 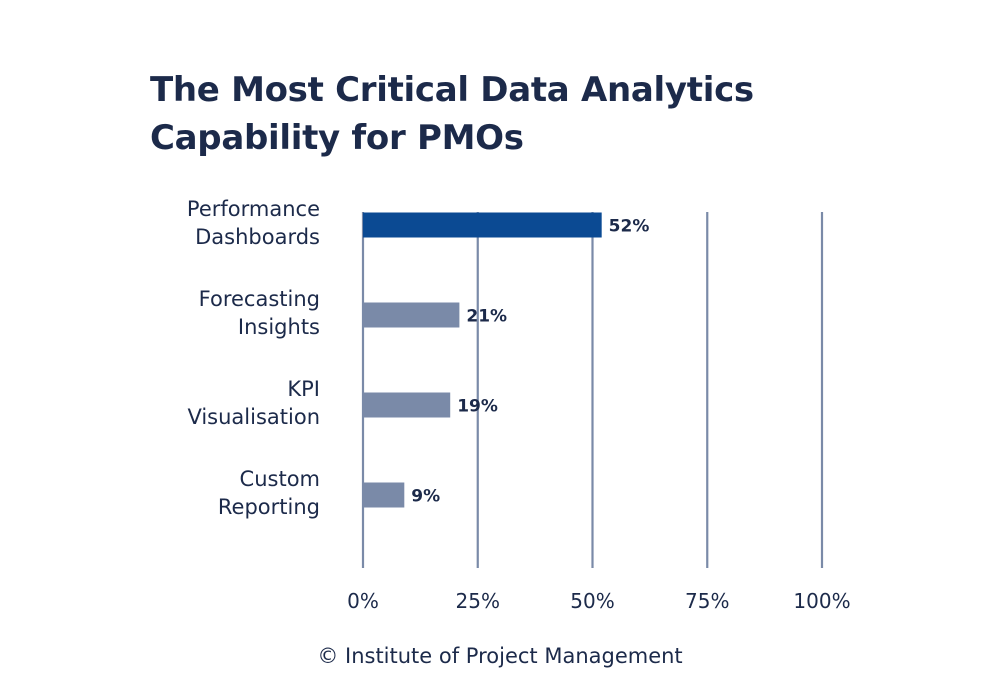 What do you see at coordinates (303, 389) in the screenshot?
I see `category-label-2-line-0: KPI` at bounding box center [303, 389].